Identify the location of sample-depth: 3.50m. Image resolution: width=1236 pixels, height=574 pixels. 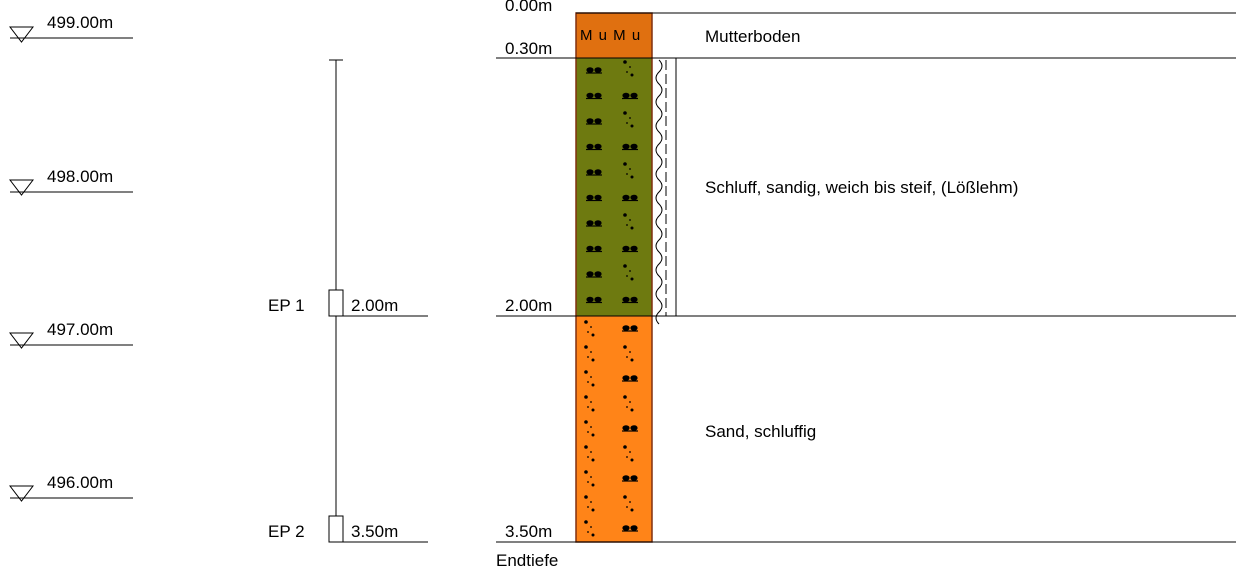
(374, 531).